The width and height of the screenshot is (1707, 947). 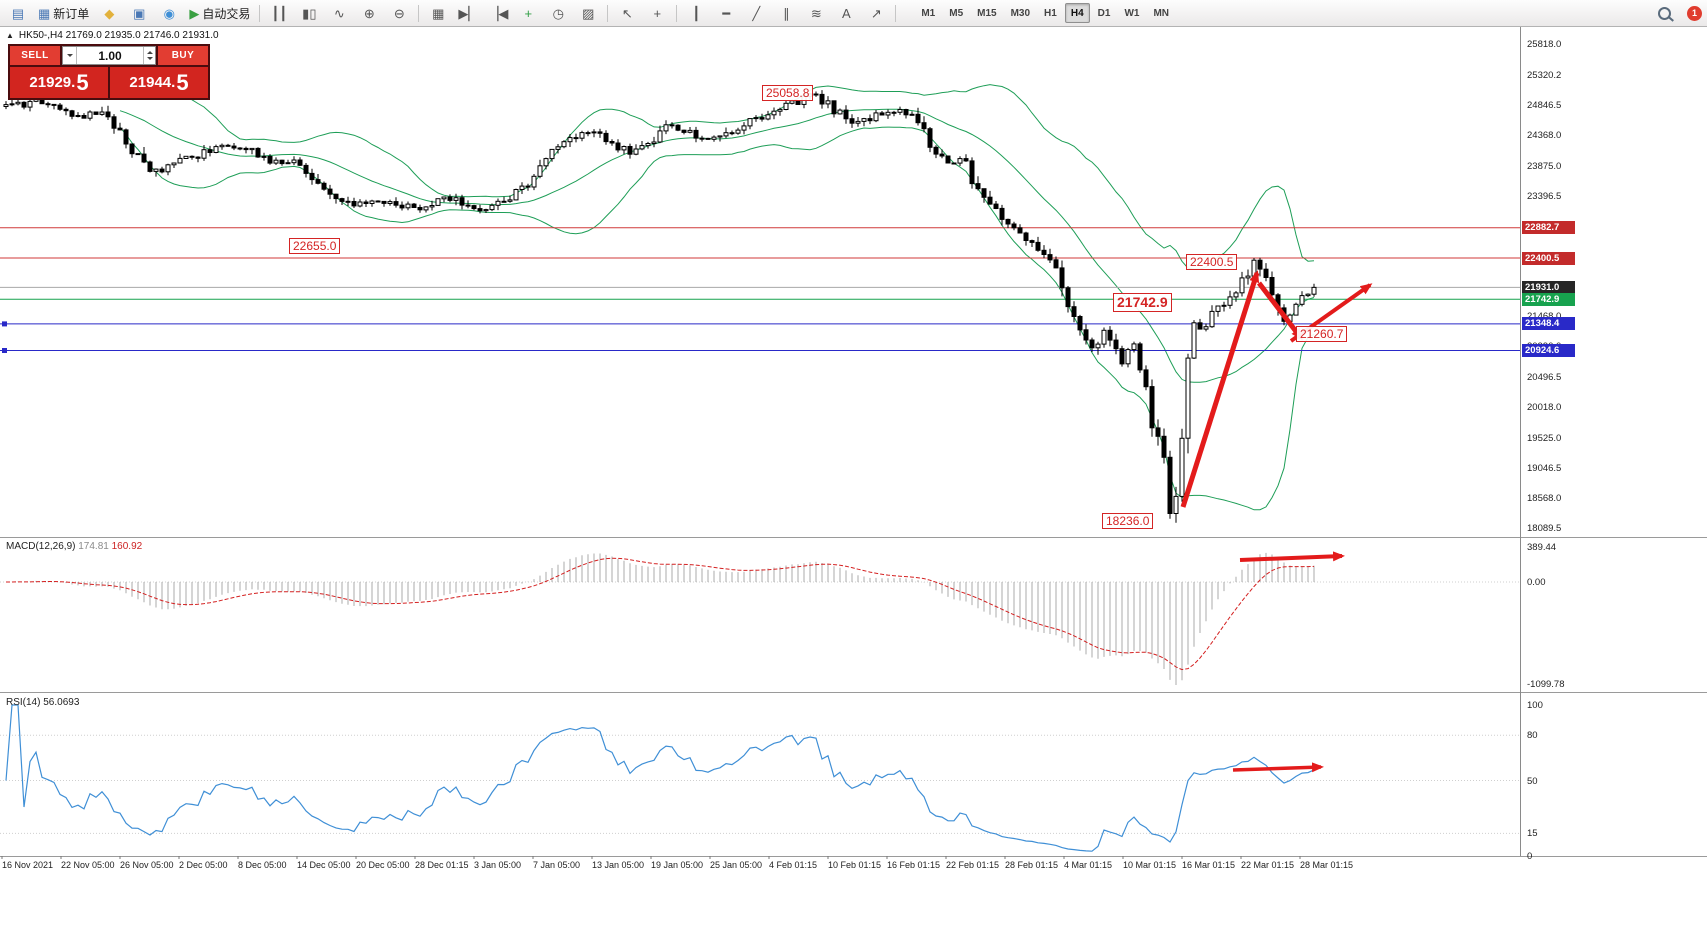 I want to click on cursor-button: ↖, so click(x=627, y=13).